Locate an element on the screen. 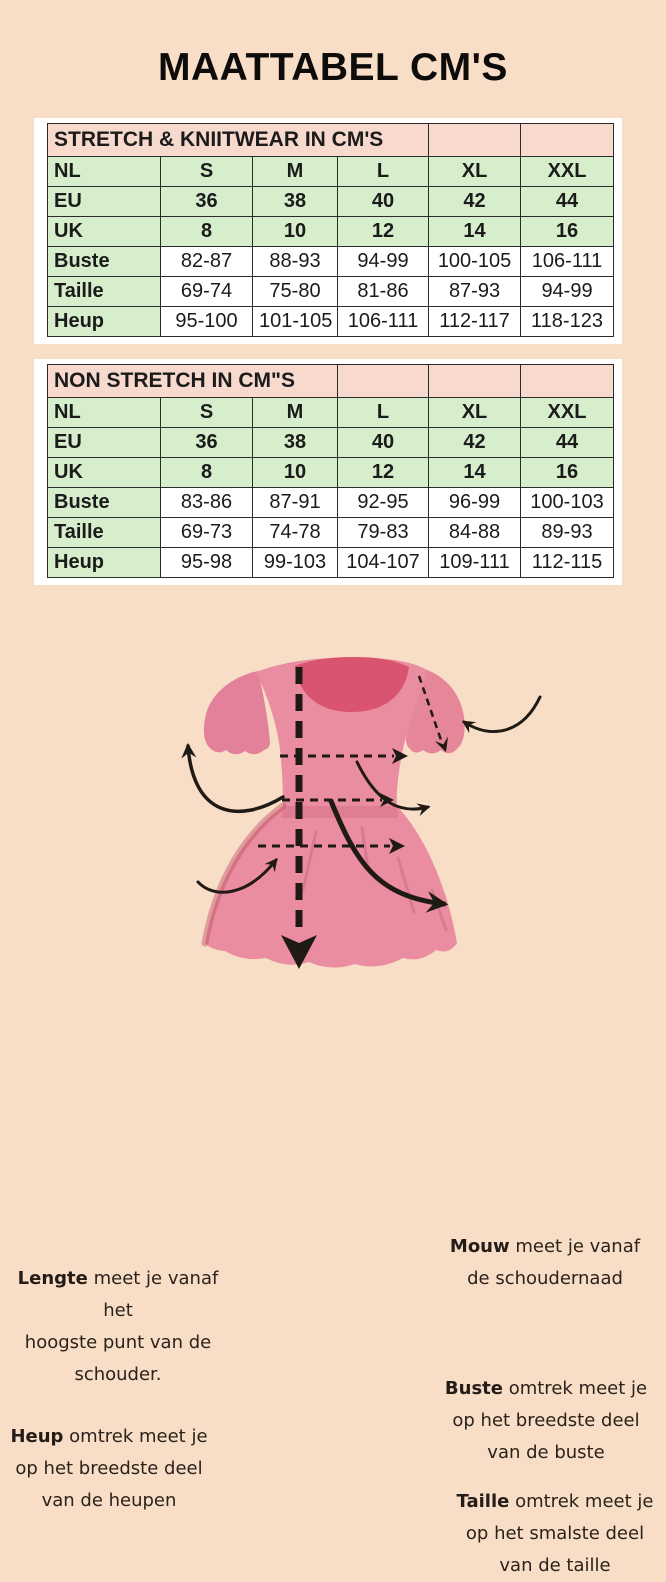  lengte-keyword: Lengte is located at coordinates (52, 1278).